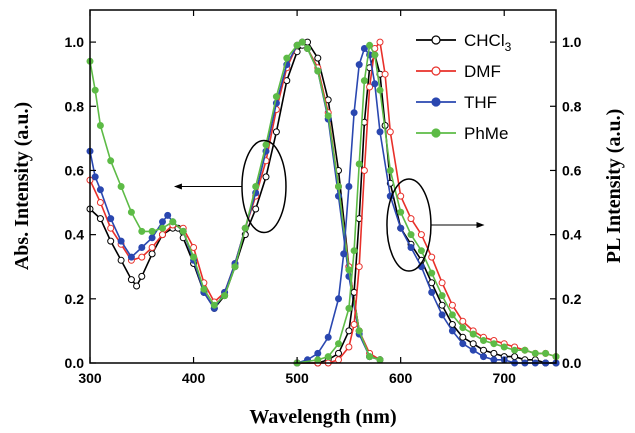 The width and height of the screenshot is (635, 433). I want to click on y-tick-label-left: 0.8, so click(75, 106).